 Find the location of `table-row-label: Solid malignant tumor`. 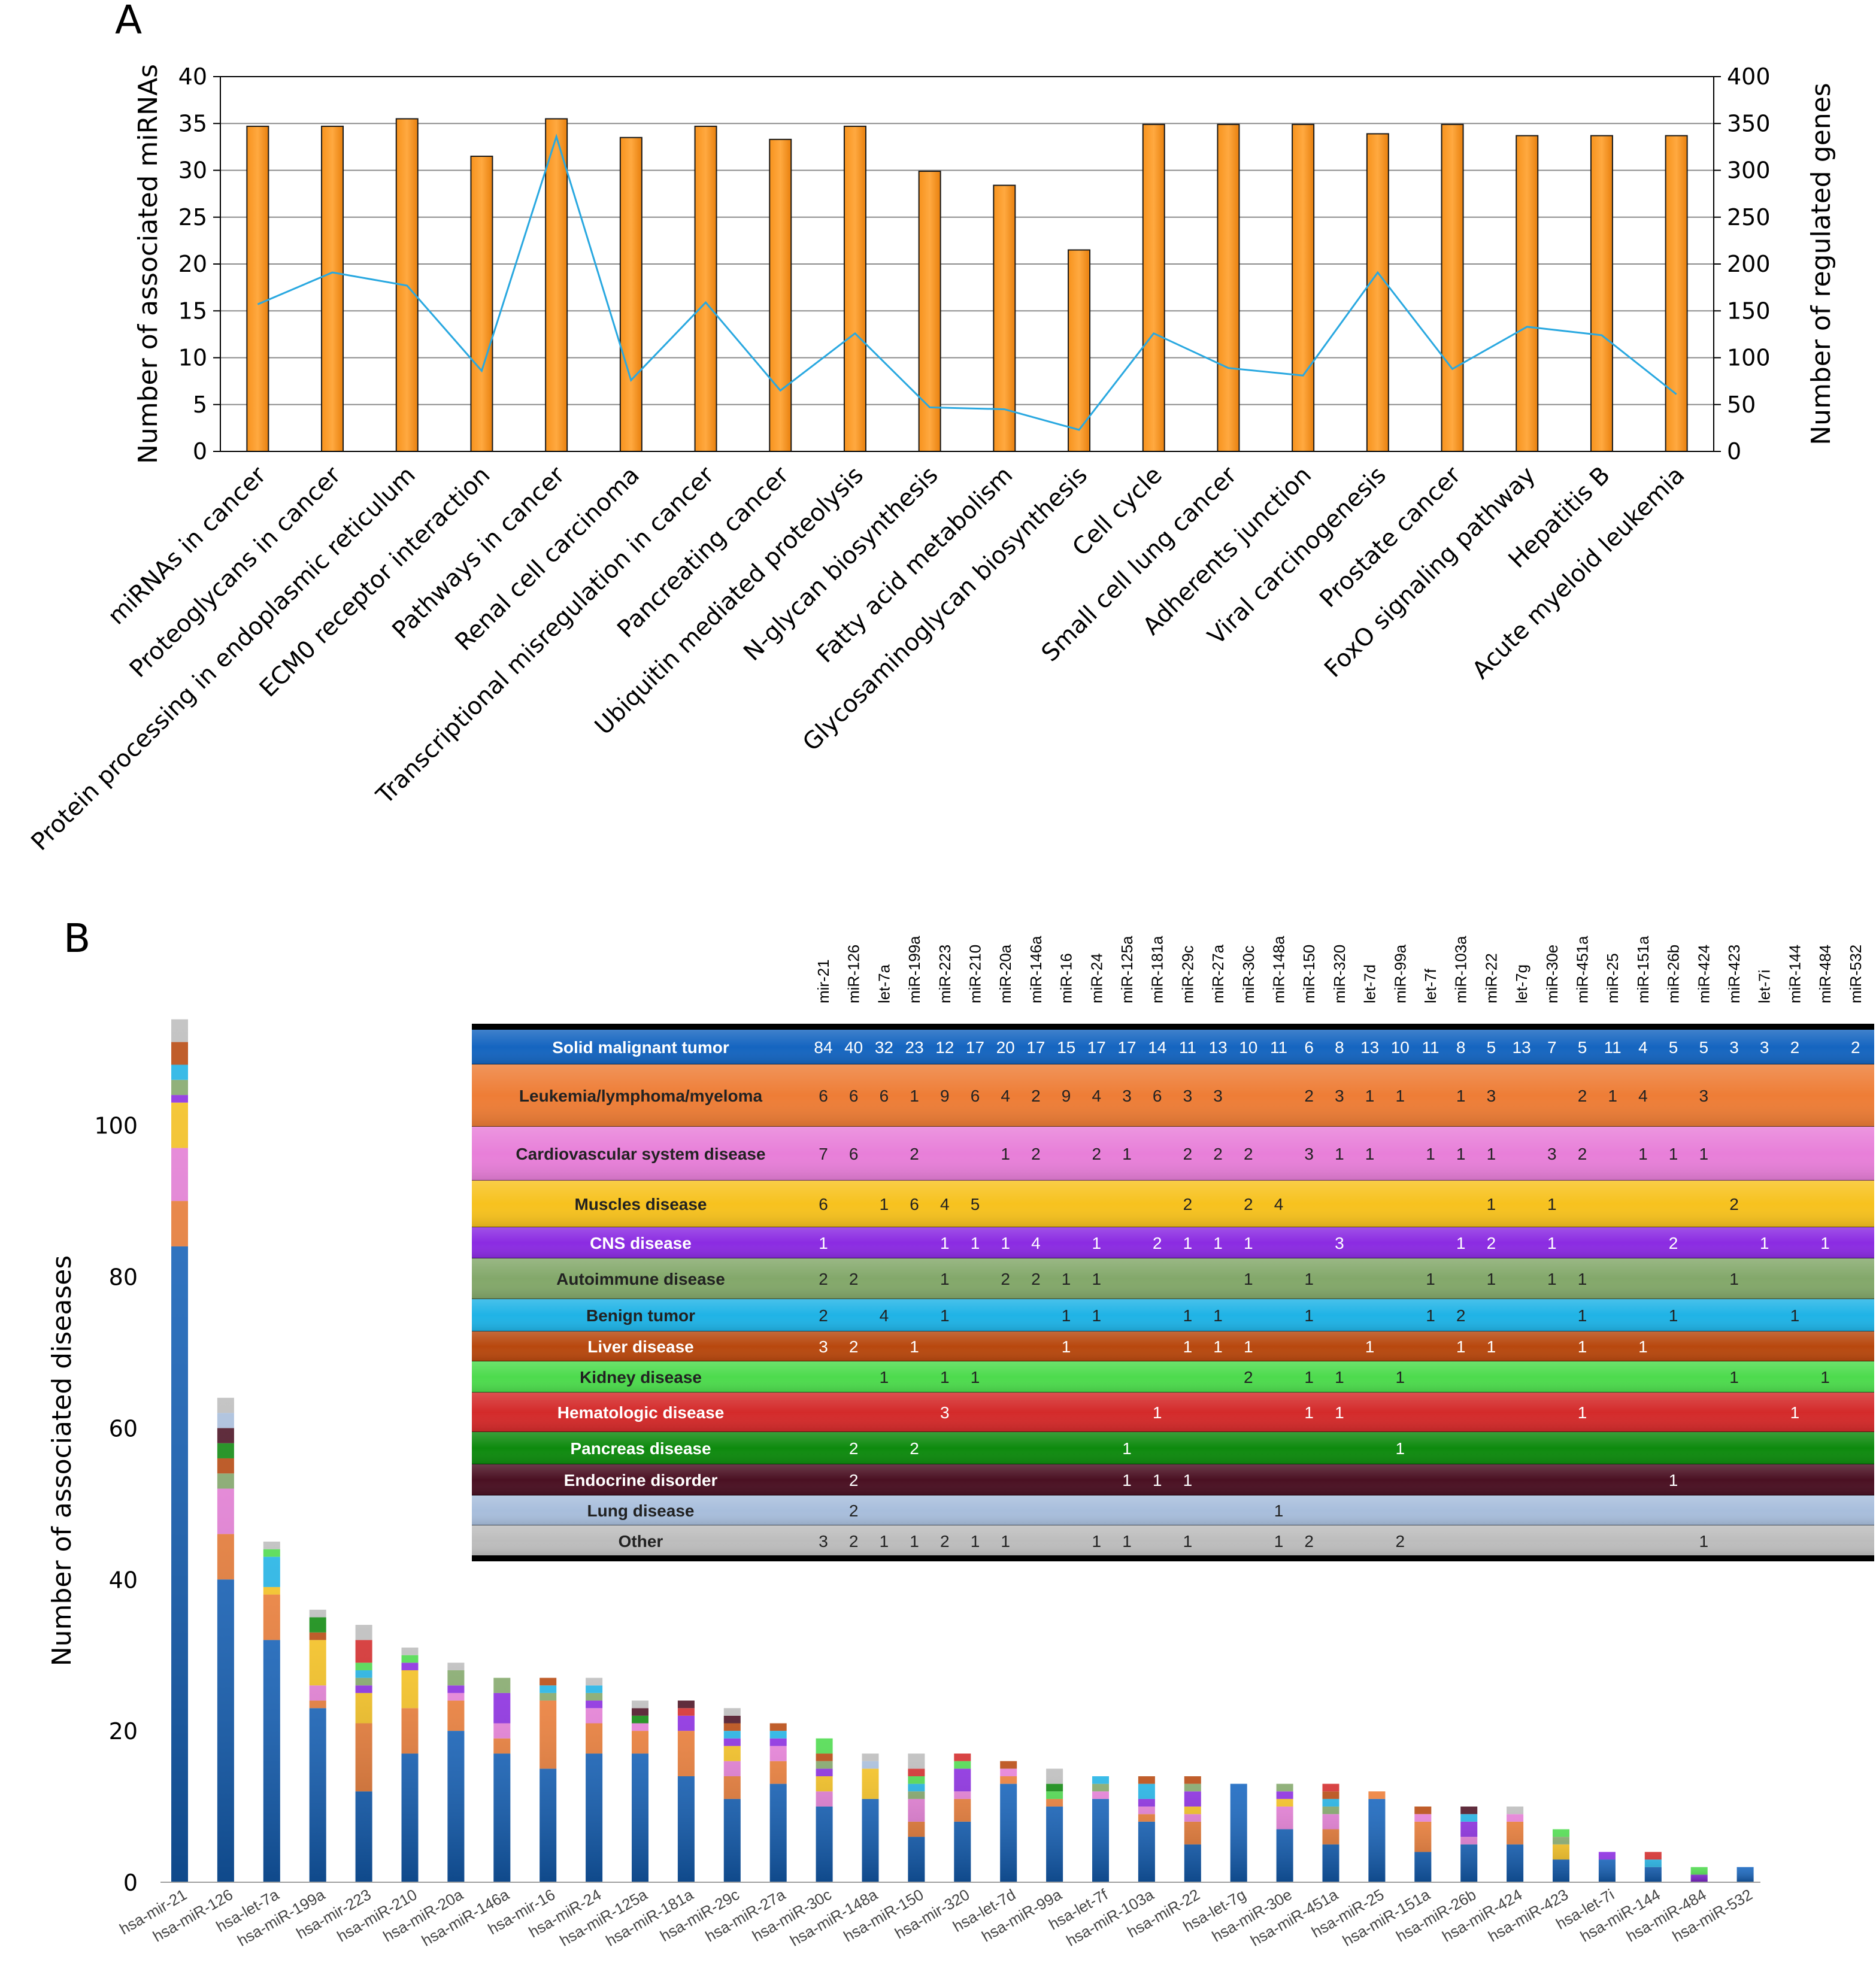

table-row-label: Solid malignant tumor is located at coordinates (640, 1047).